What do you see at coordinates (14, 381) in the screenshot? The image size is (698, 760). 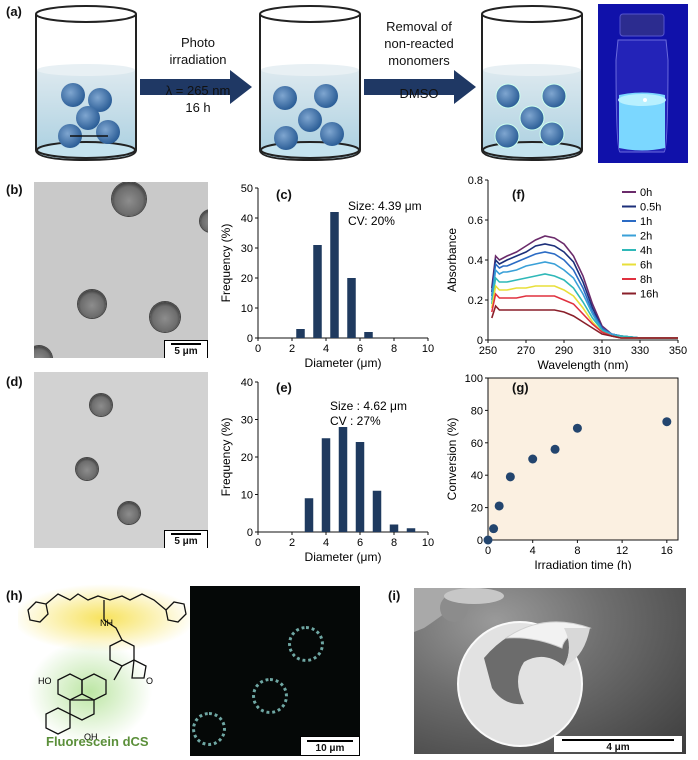 I see `panel-label-d: (d)` at bounding box center [14, 381].